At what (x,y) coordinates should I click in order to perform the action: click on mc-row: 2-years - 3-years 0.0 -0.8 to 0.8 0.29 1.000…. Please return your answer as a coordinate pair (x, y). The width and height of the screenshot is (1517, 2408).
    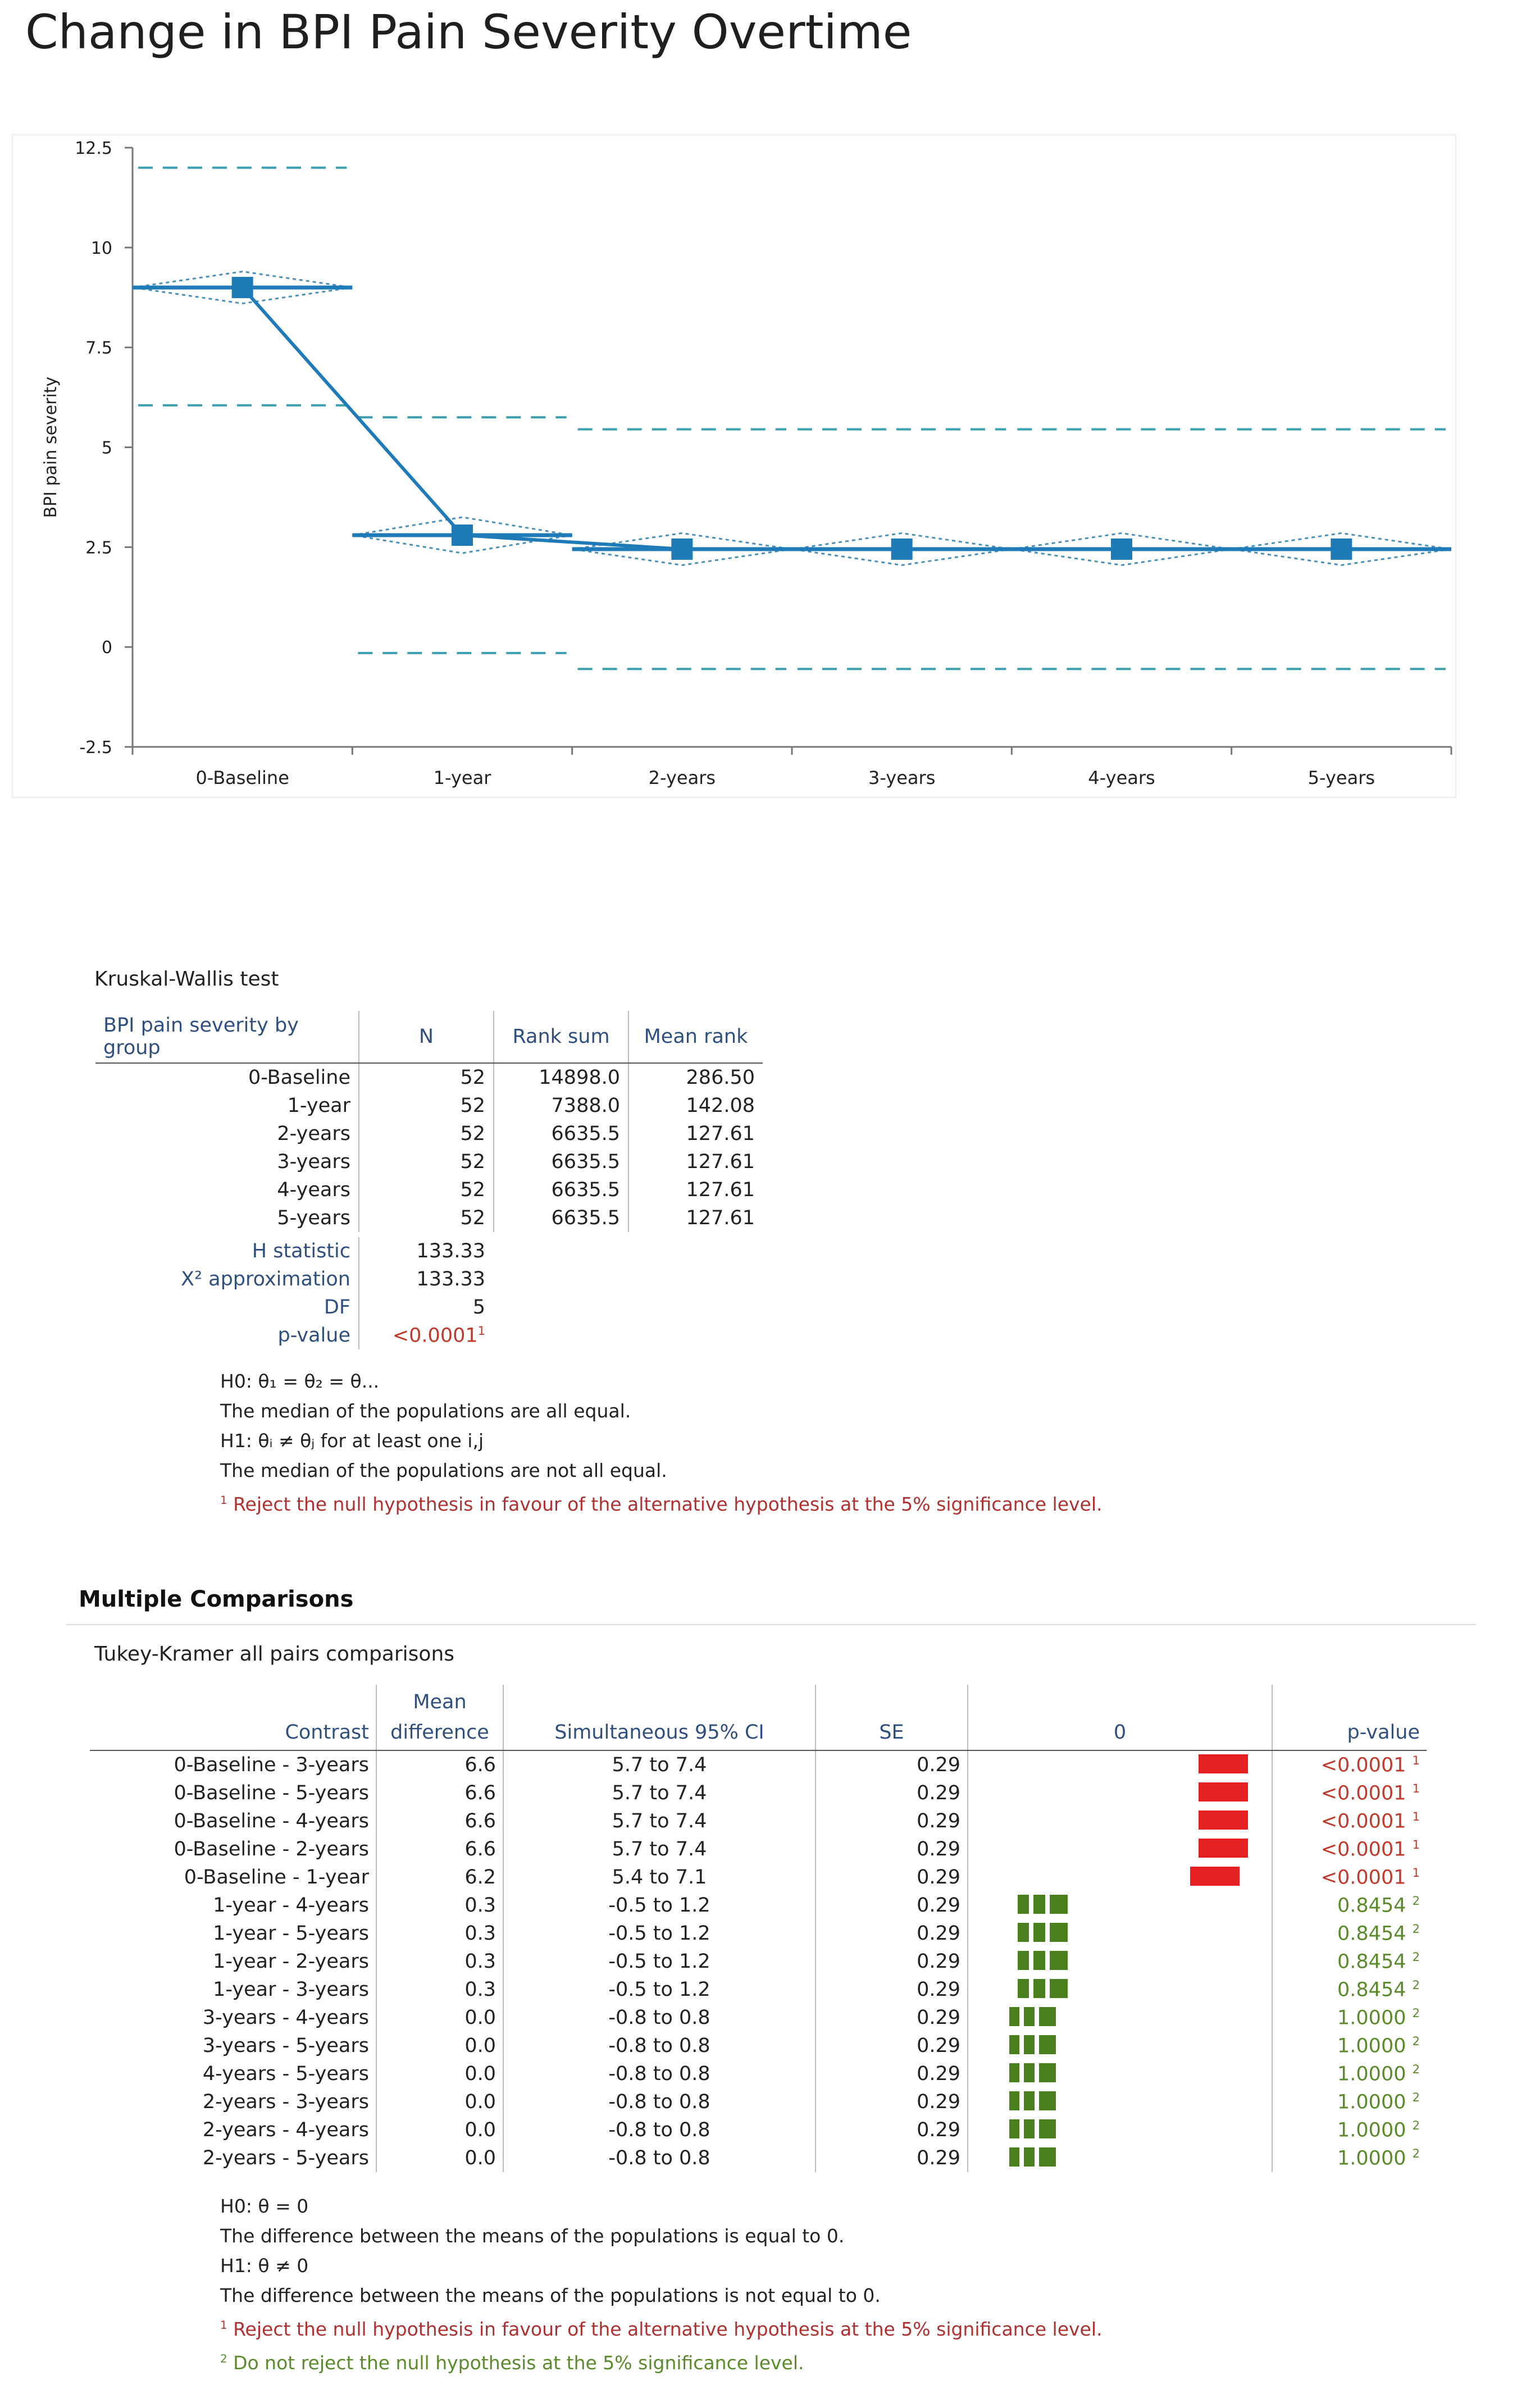
    Looking at the image, I should click on (758, 2102).